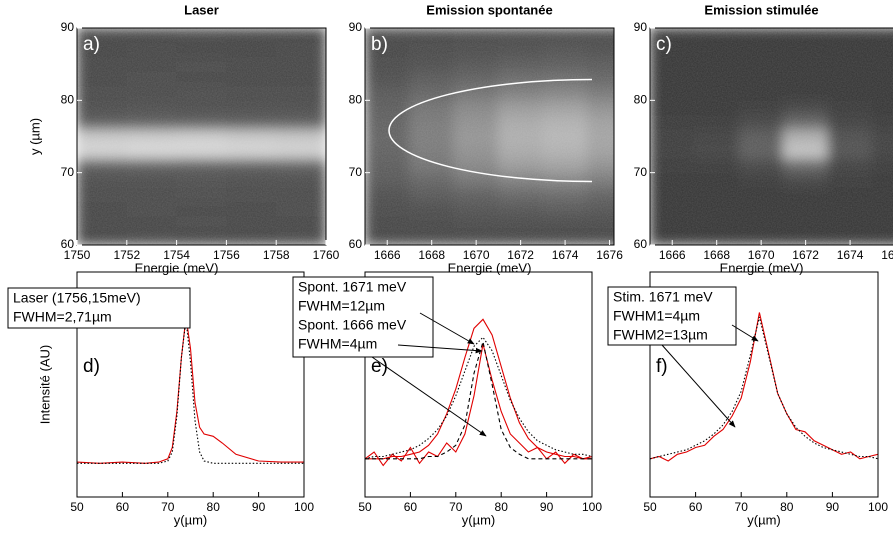 The height and width of the screenshot is (534, 893). What do you see at coordinates (663, 297) in the screenshot?
I see `annotation-text: Stim. 1671 meV` at bounding box center [663, 297].